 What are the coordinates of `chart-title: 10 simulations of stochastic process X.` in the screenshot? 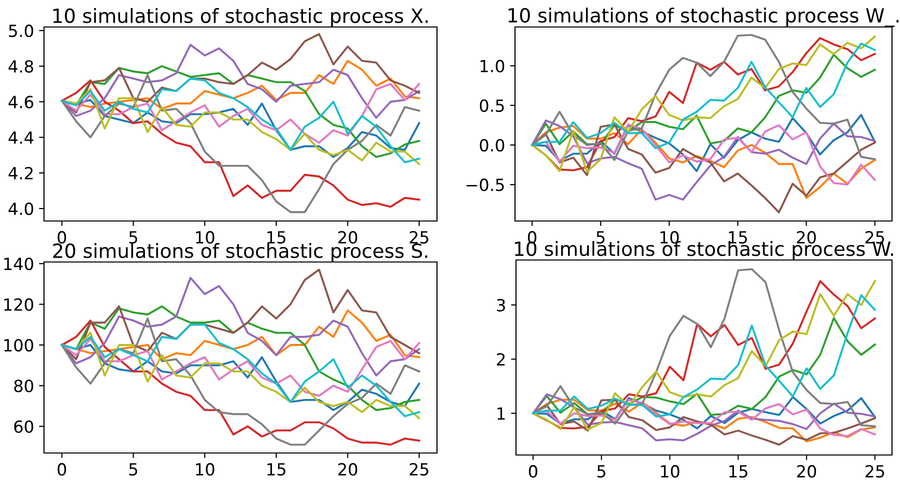 It's located at (240, 17).